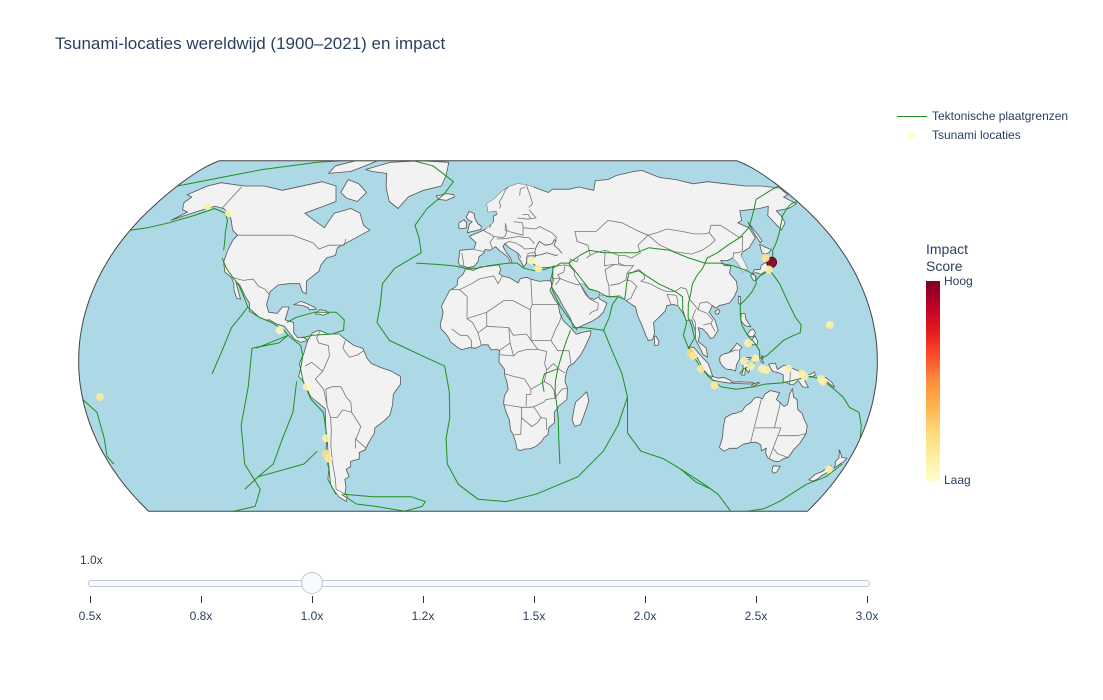 This screenshot has height=700, width=1103. Describe the element at coordinates (982, 115) in the screenshot. I see `legend-item-plates: Tektonische plaatgrenzen` at that location.